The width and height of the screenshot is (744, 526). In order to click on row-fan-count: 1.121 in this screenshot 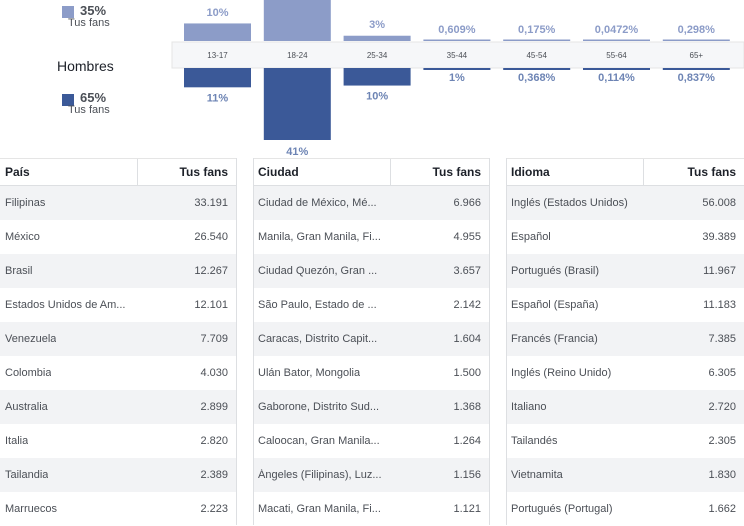, I will do `click(467, 509)`.